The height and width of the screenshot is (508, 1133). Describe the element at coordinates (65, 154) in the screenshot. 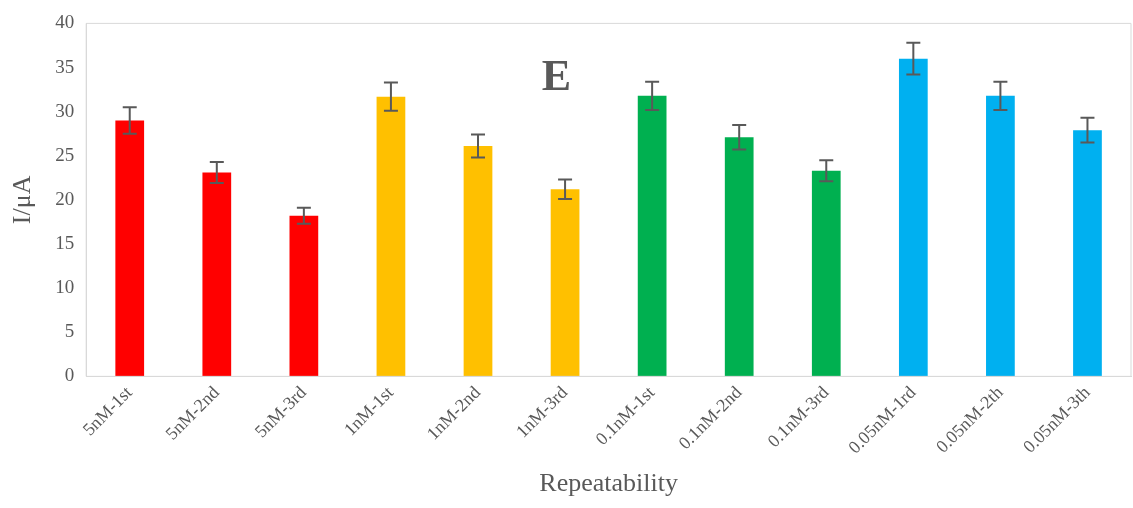

I see `y-tick-label: 25` at that location.